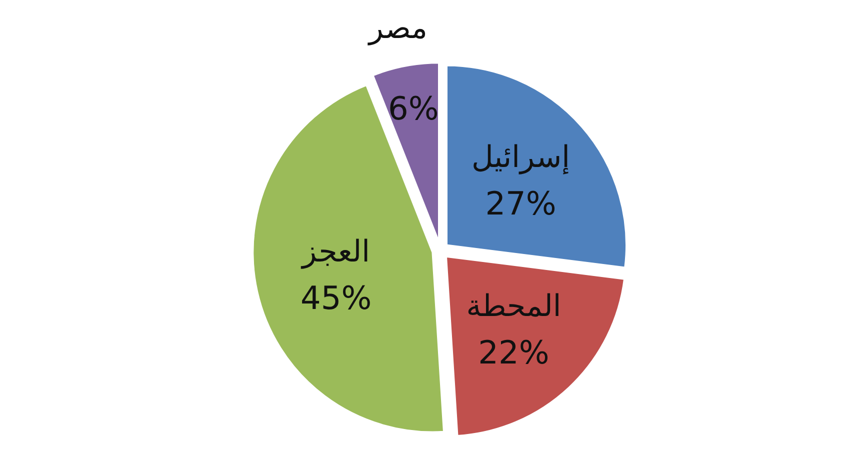 This screenshot has width=850, height=450. Describe the element at coordinates (336, 297) in the screenshot. I see `data-label: 45%` at that location.